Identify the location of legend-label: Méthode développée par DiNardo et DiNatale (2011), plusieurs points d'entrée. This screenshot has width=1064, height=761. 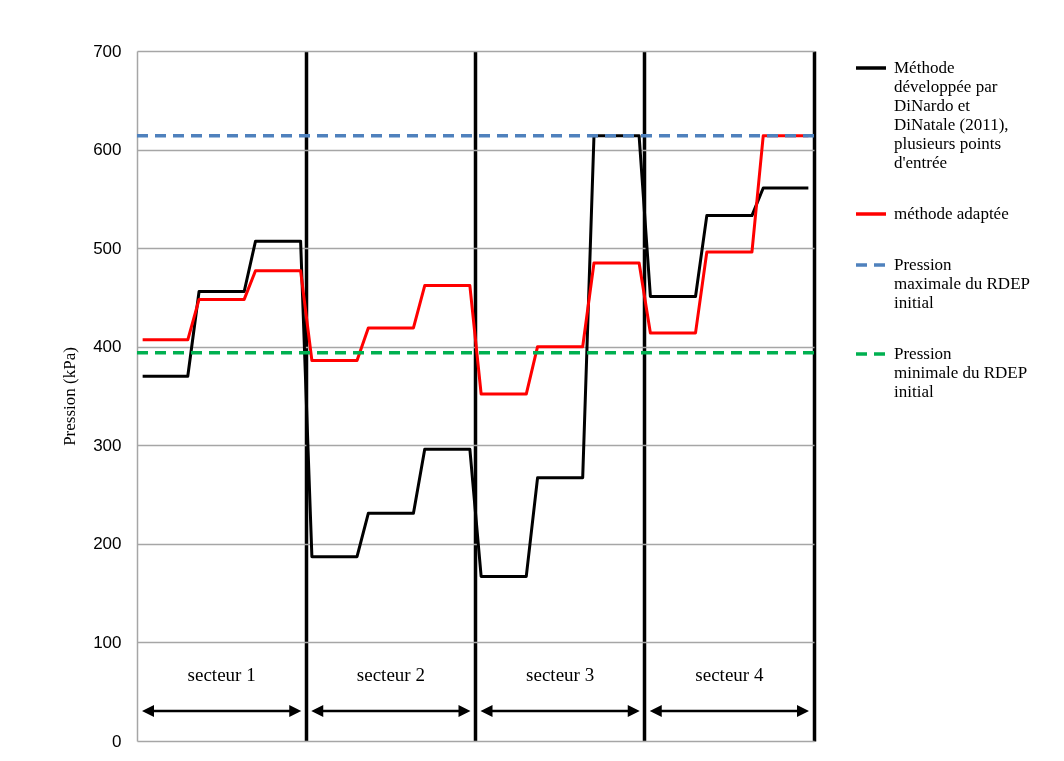
(951, 115).